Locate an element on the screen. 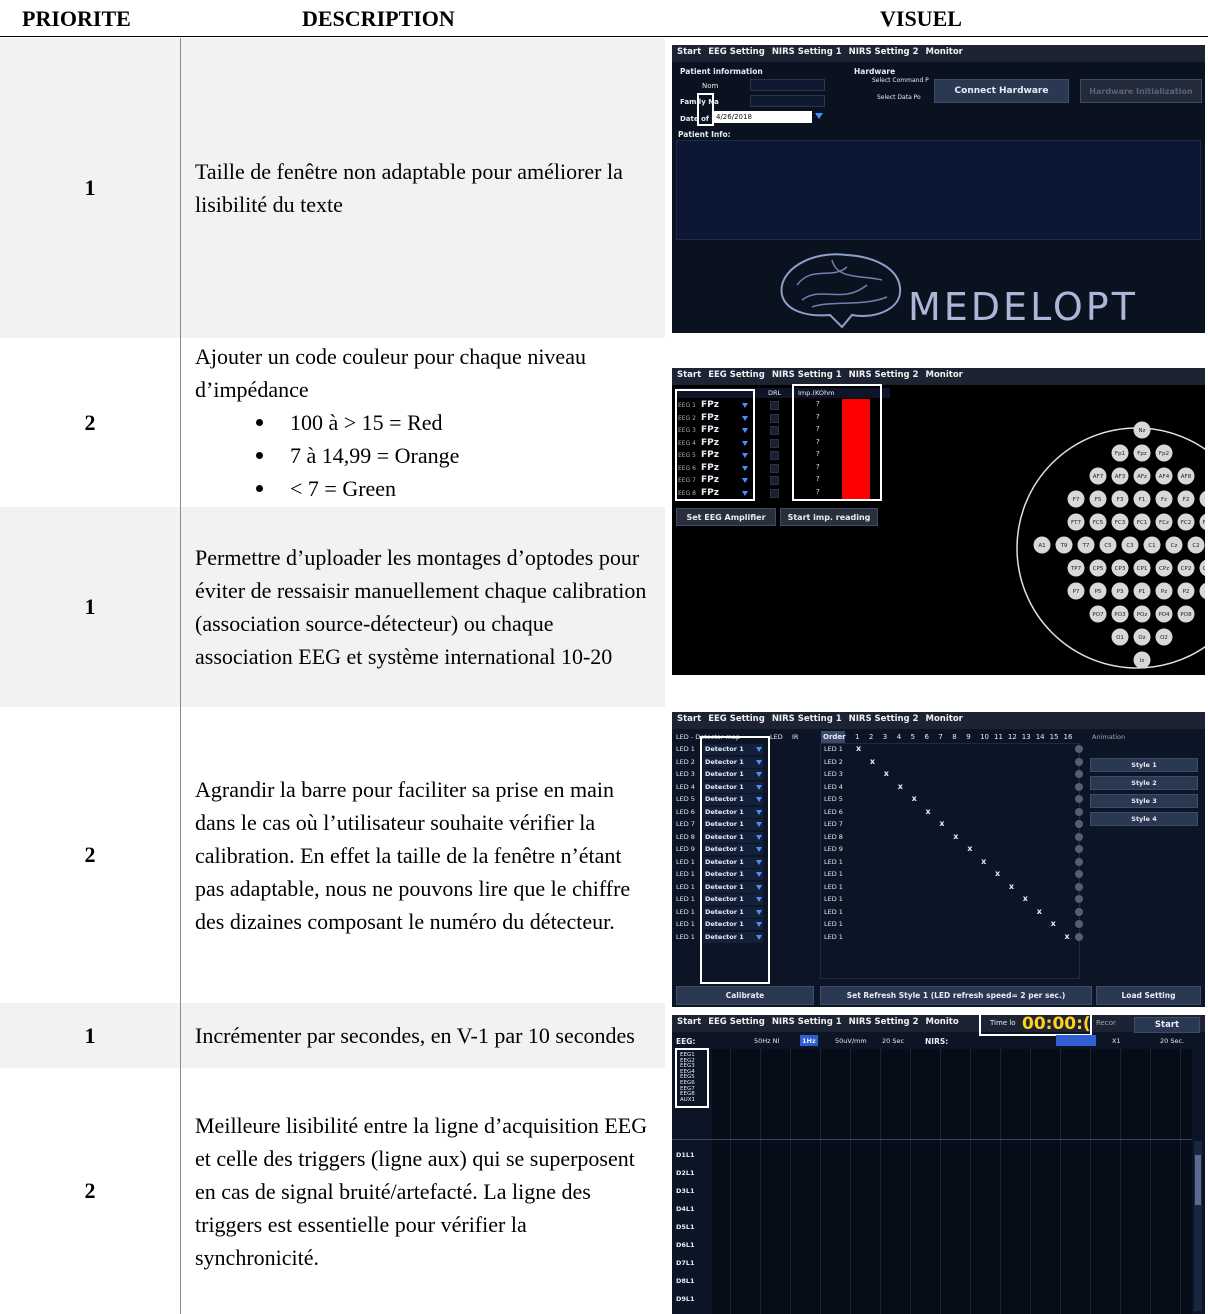 The height and width of the screenshot is (1314, 1208). button: Set EEG Amplifier is located at coordinates (726, 517).